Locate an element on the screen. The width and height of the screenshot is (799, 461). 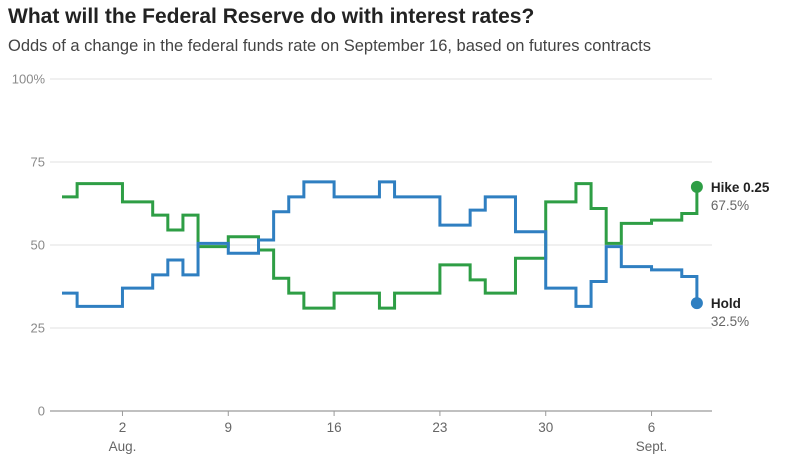
y-tick-label: 100% is located at coordinates (29, 79).